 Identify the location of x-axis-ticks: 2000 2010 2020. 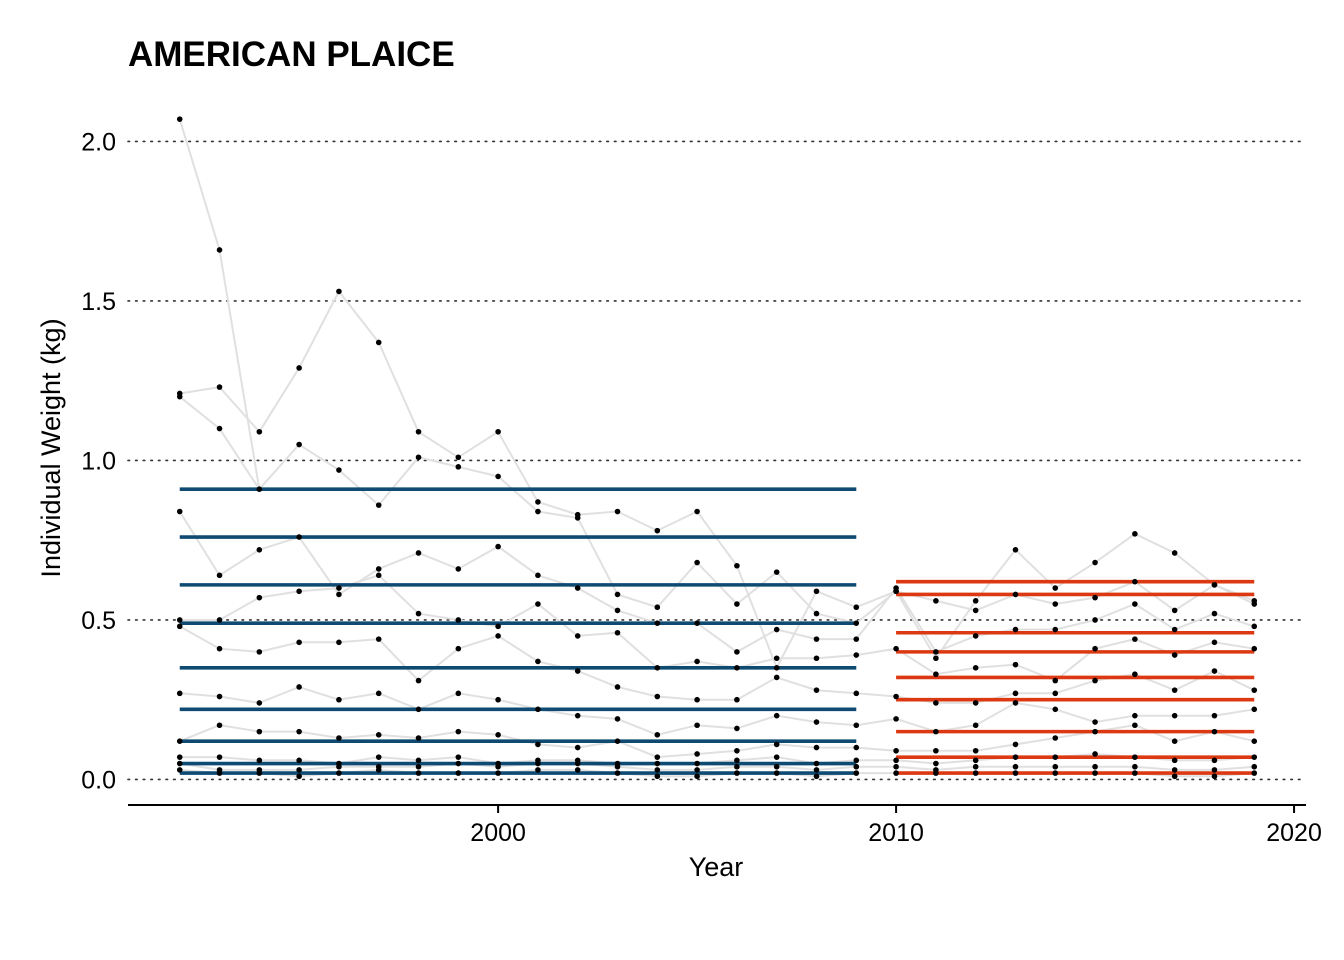
(896, 826).